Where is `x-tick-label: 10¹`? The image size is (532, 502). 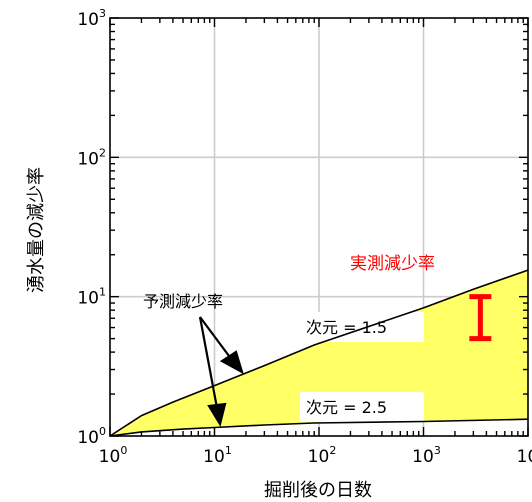
x-tick-label: 10¹ is located at coordinates (217, 455).